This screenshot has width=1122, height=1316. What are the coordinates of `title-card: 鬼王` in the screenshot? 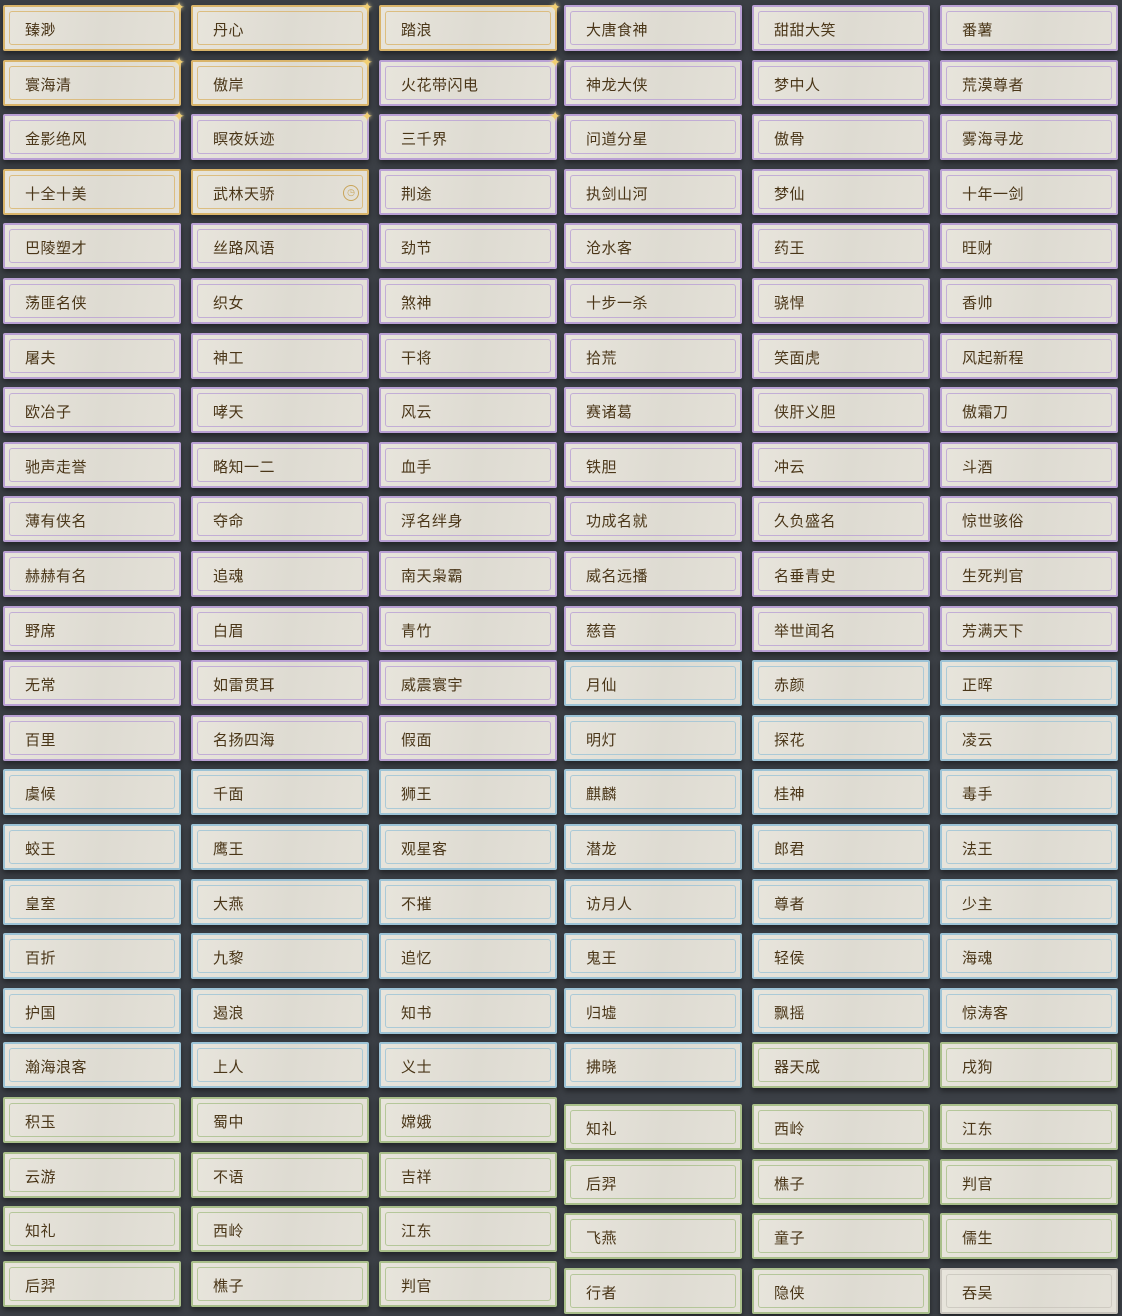 It's located at (653, 956).